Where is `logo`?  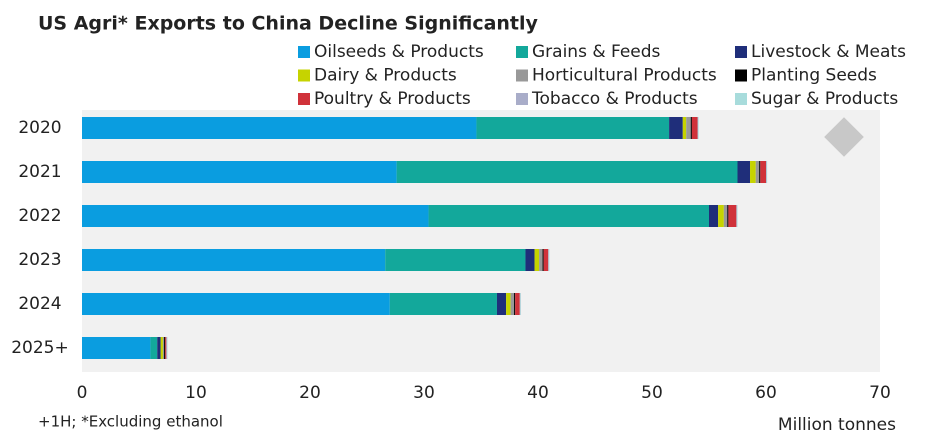
logo is located at coordinates (844, 137).